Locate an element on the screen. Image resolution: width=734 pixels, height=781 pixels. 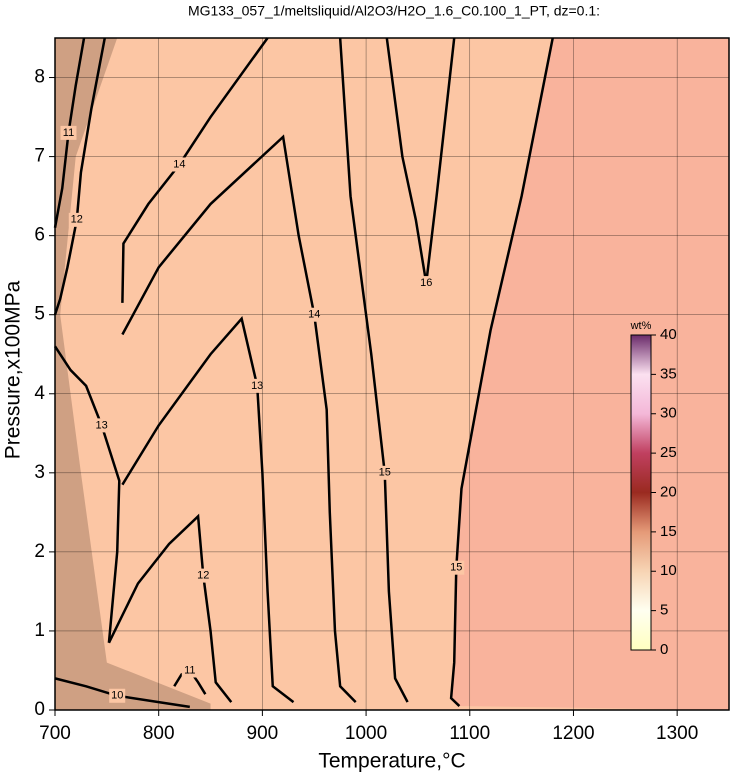
contour-label: 16 is located at coordinates (426, 283).